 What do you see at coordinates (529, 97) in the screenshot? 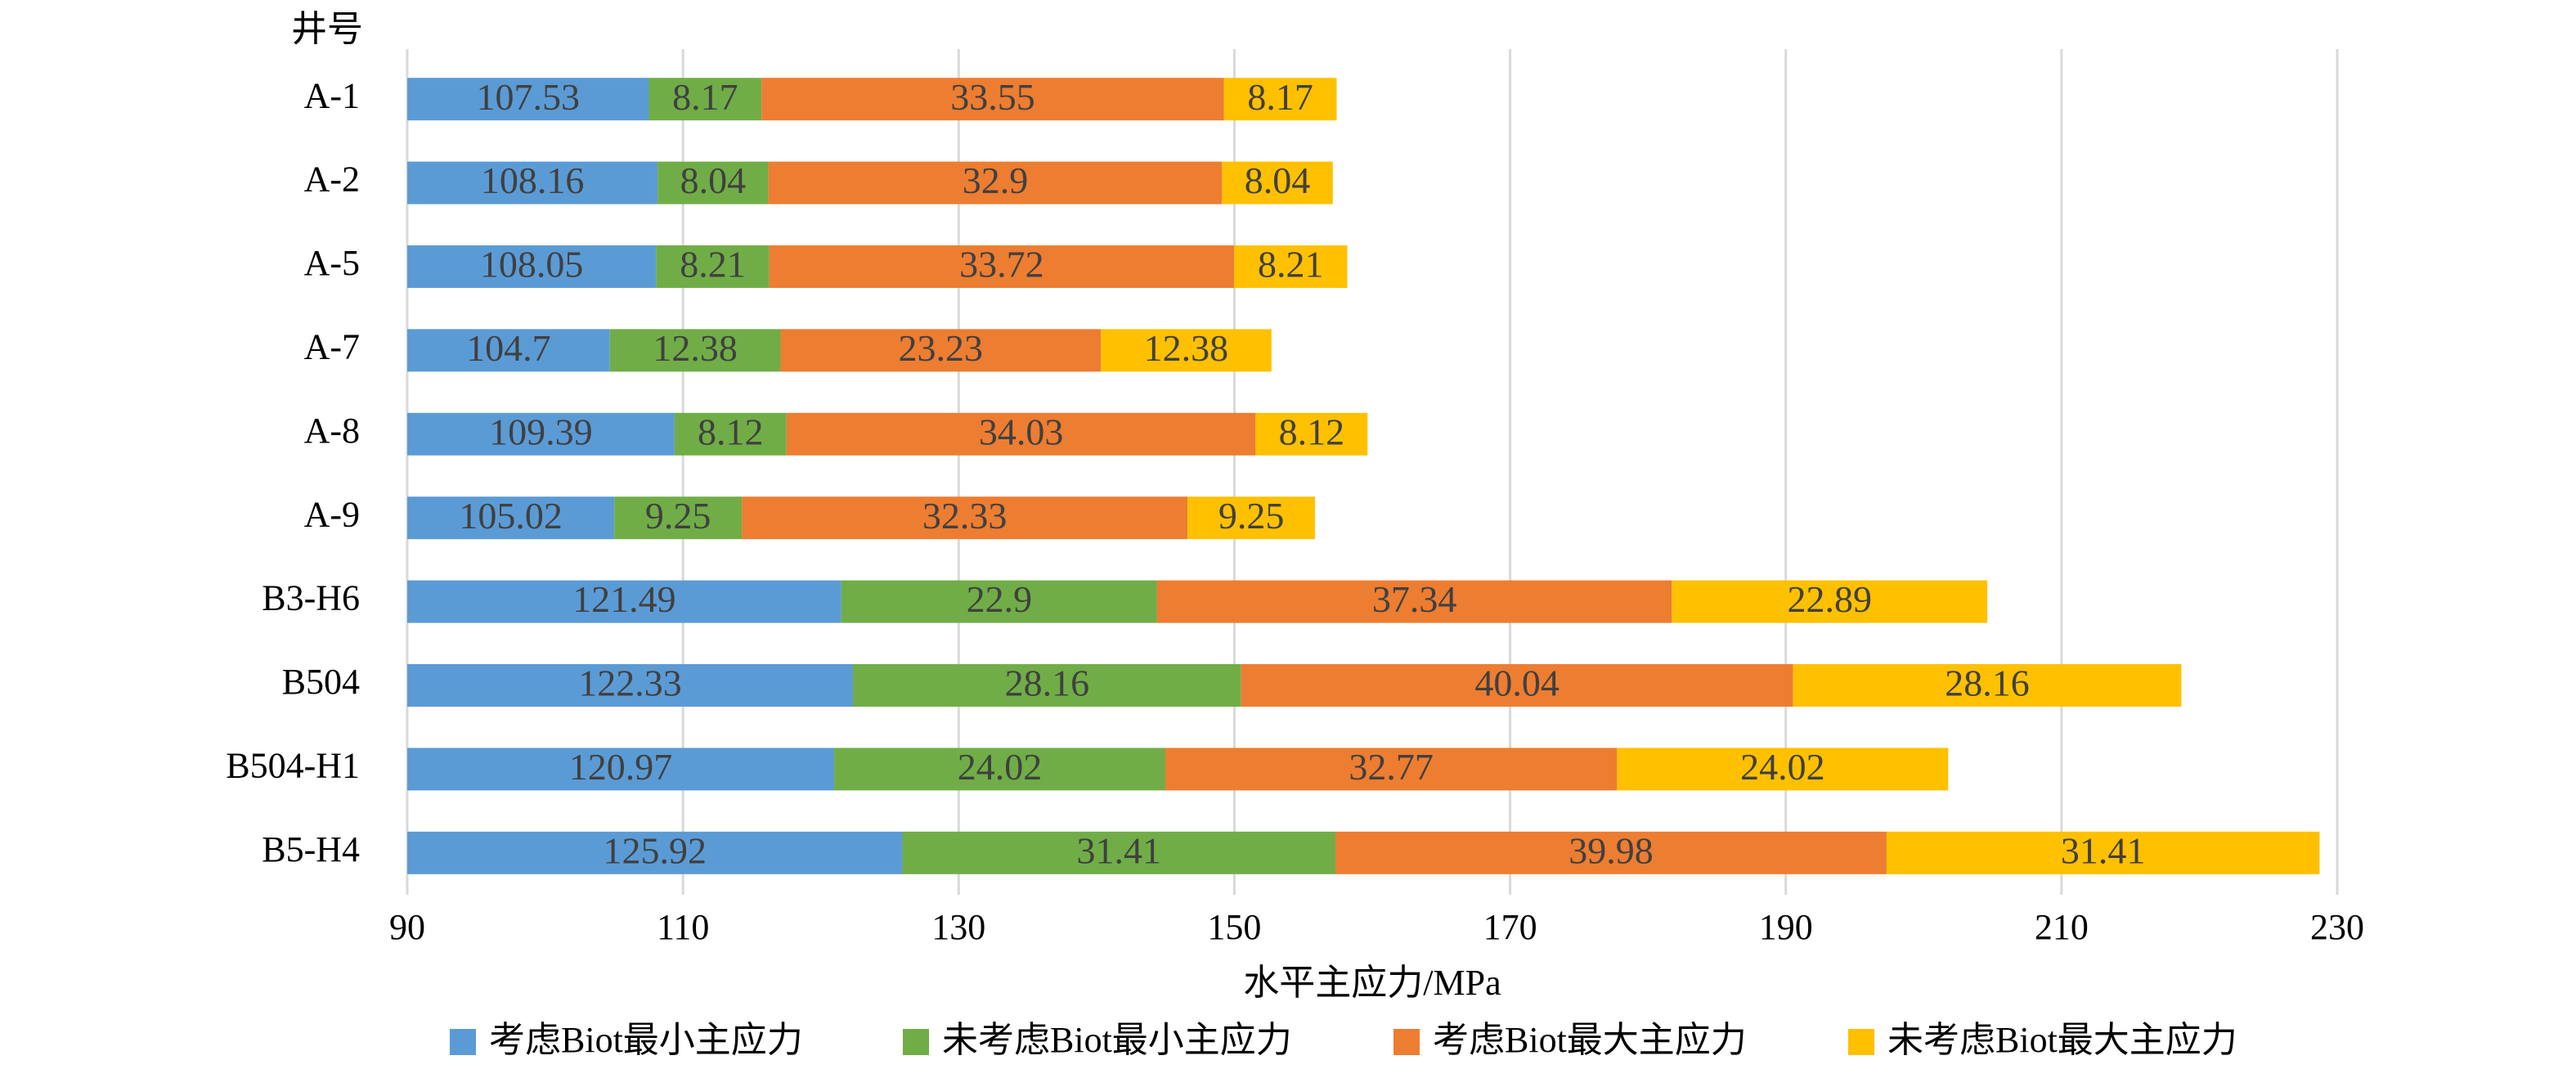
I see `data-label: 107.53` at bounding box center [529, 97].